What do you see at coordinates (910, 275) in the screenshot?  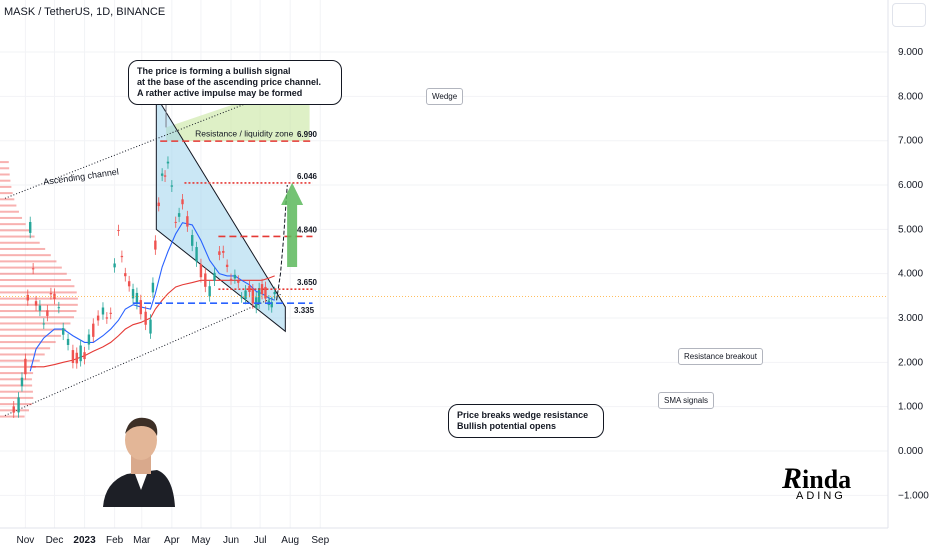 I see `price-axis-bg` at bounding box center [910, 275].